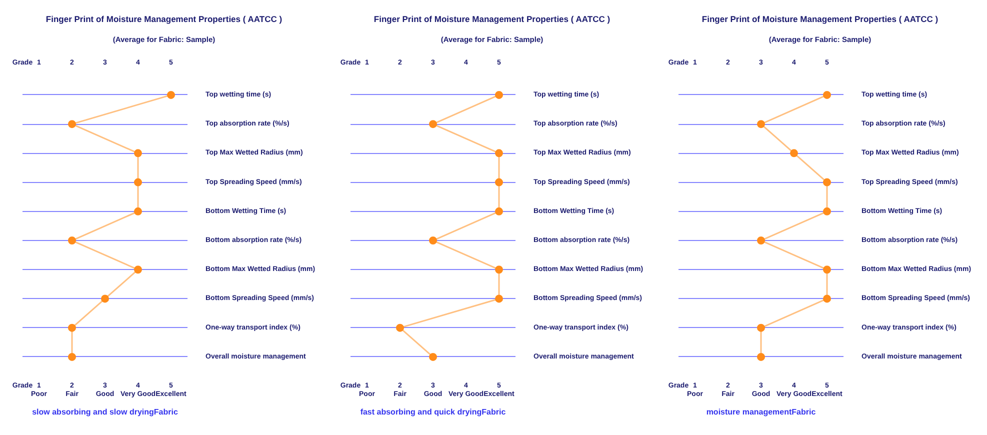 This screenshot has width=987, height=435. What do you see at coordinates (761, 412) in the screenshot?
I see `text: moisture managementFabric` at bounding box center [761, 412].